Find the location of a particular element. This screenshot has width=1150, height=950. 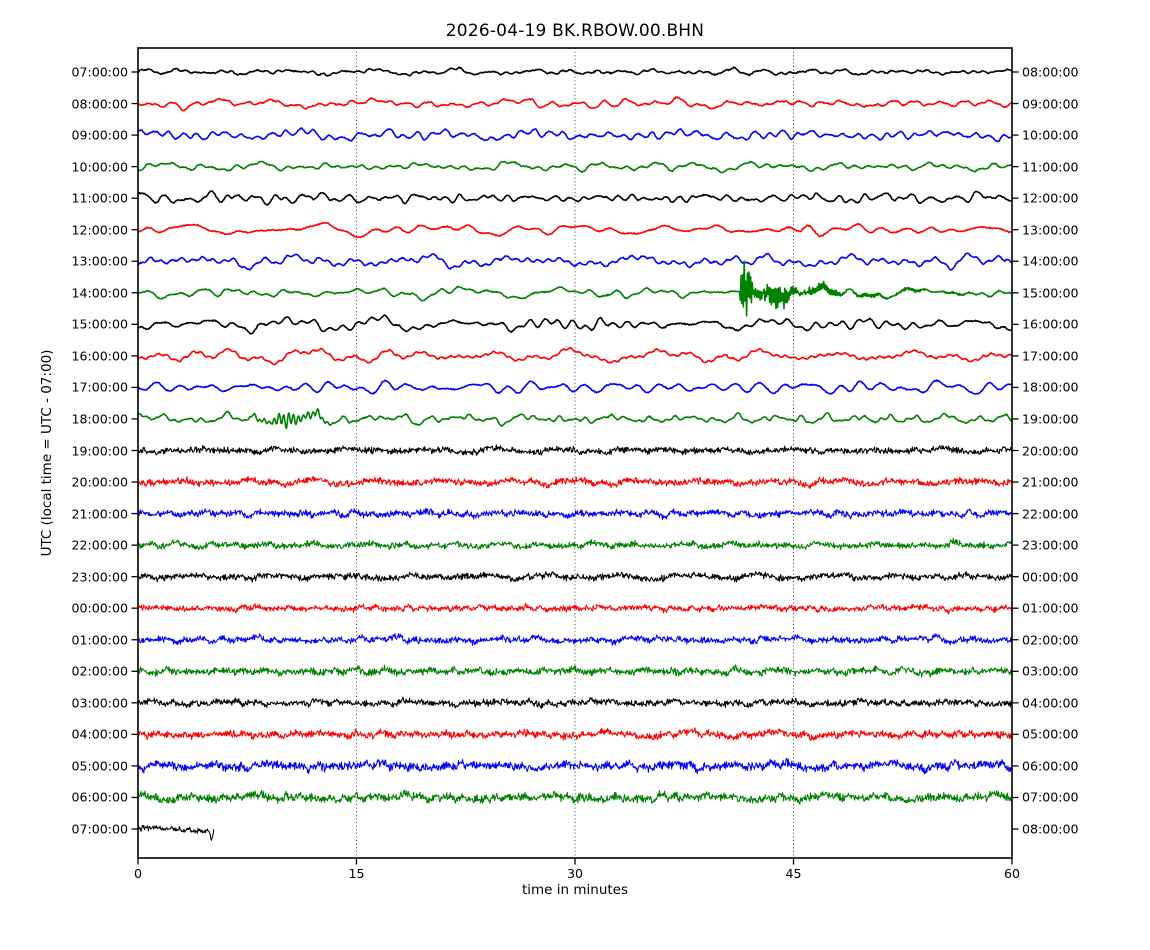

utc-time-label-row-15: 21:00:00 is located at coordinates (99, 514).